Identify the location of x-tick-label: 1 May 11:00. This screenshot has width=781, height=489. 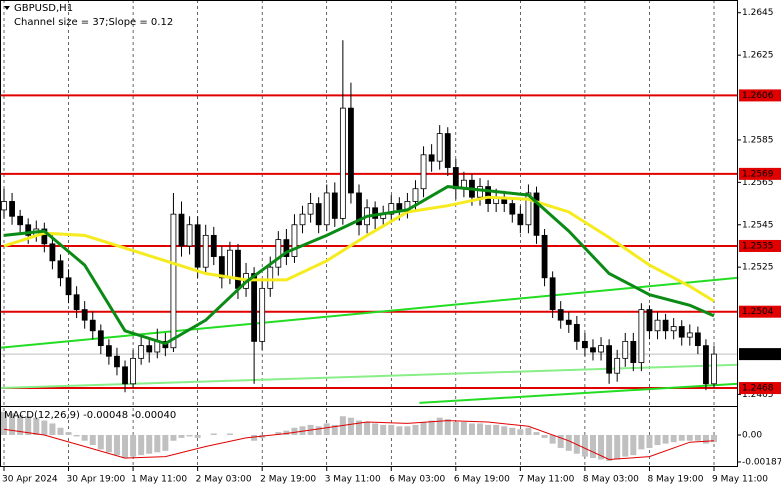
(159, 480).